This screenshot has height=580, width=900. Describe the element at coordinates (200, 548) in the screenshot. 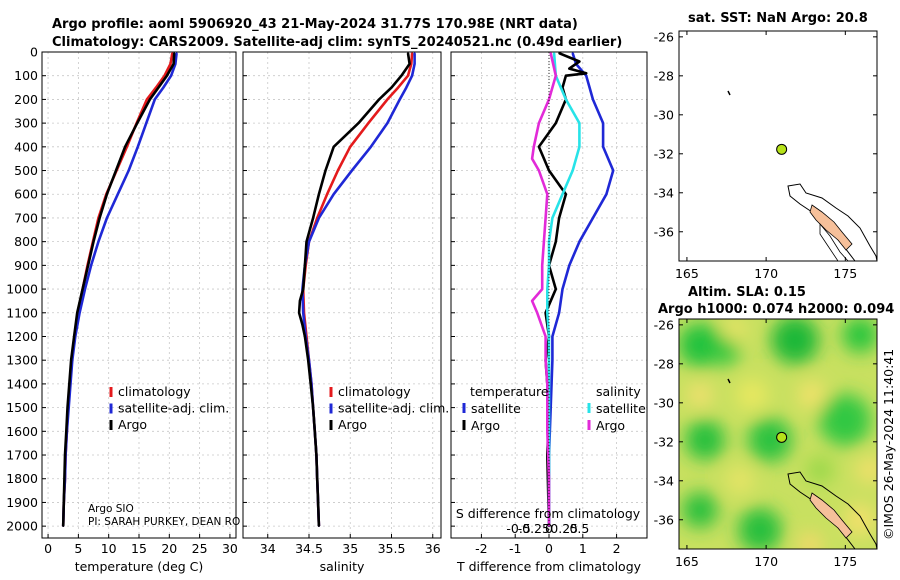

I see `x-tick-label: 25` at that location.